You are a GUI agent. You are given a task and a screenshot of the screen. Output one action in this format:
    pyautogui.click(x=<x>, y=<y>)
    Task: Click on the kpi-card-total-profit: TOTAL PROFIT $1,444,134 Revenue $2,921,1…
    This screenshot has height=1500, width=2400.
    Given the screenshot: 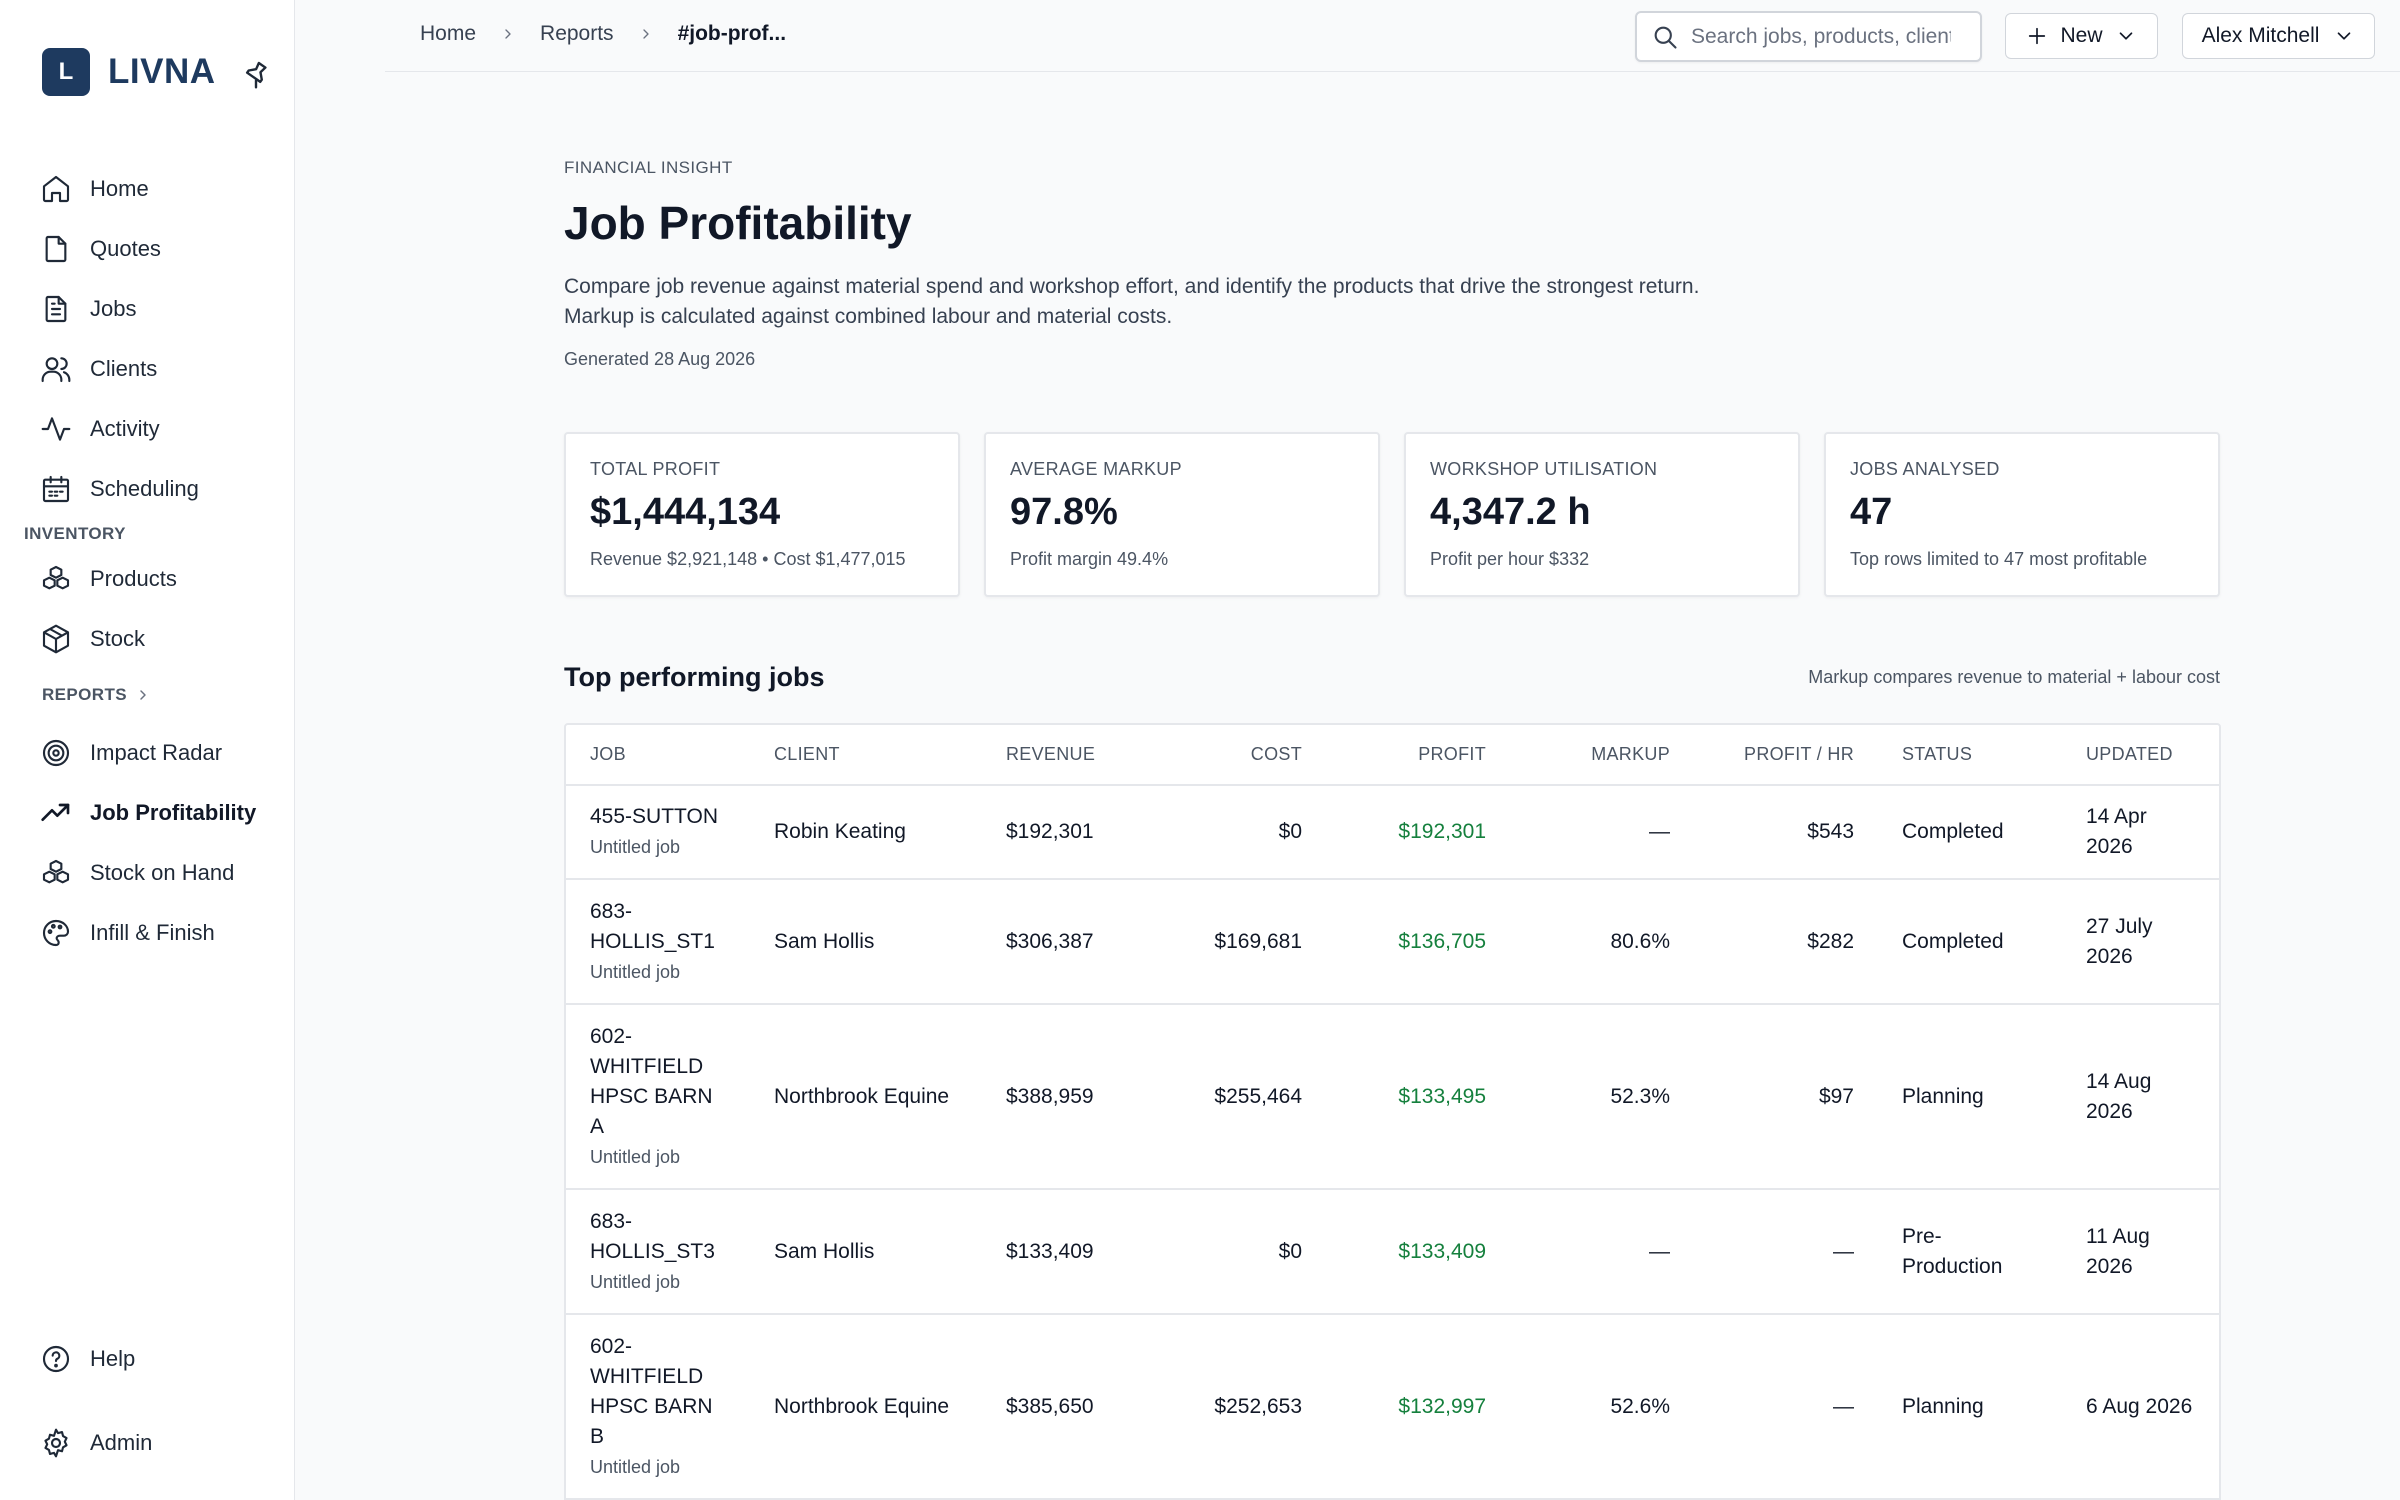 What is the action you would take?
    pyautogui.click(x=762, y=514)
    